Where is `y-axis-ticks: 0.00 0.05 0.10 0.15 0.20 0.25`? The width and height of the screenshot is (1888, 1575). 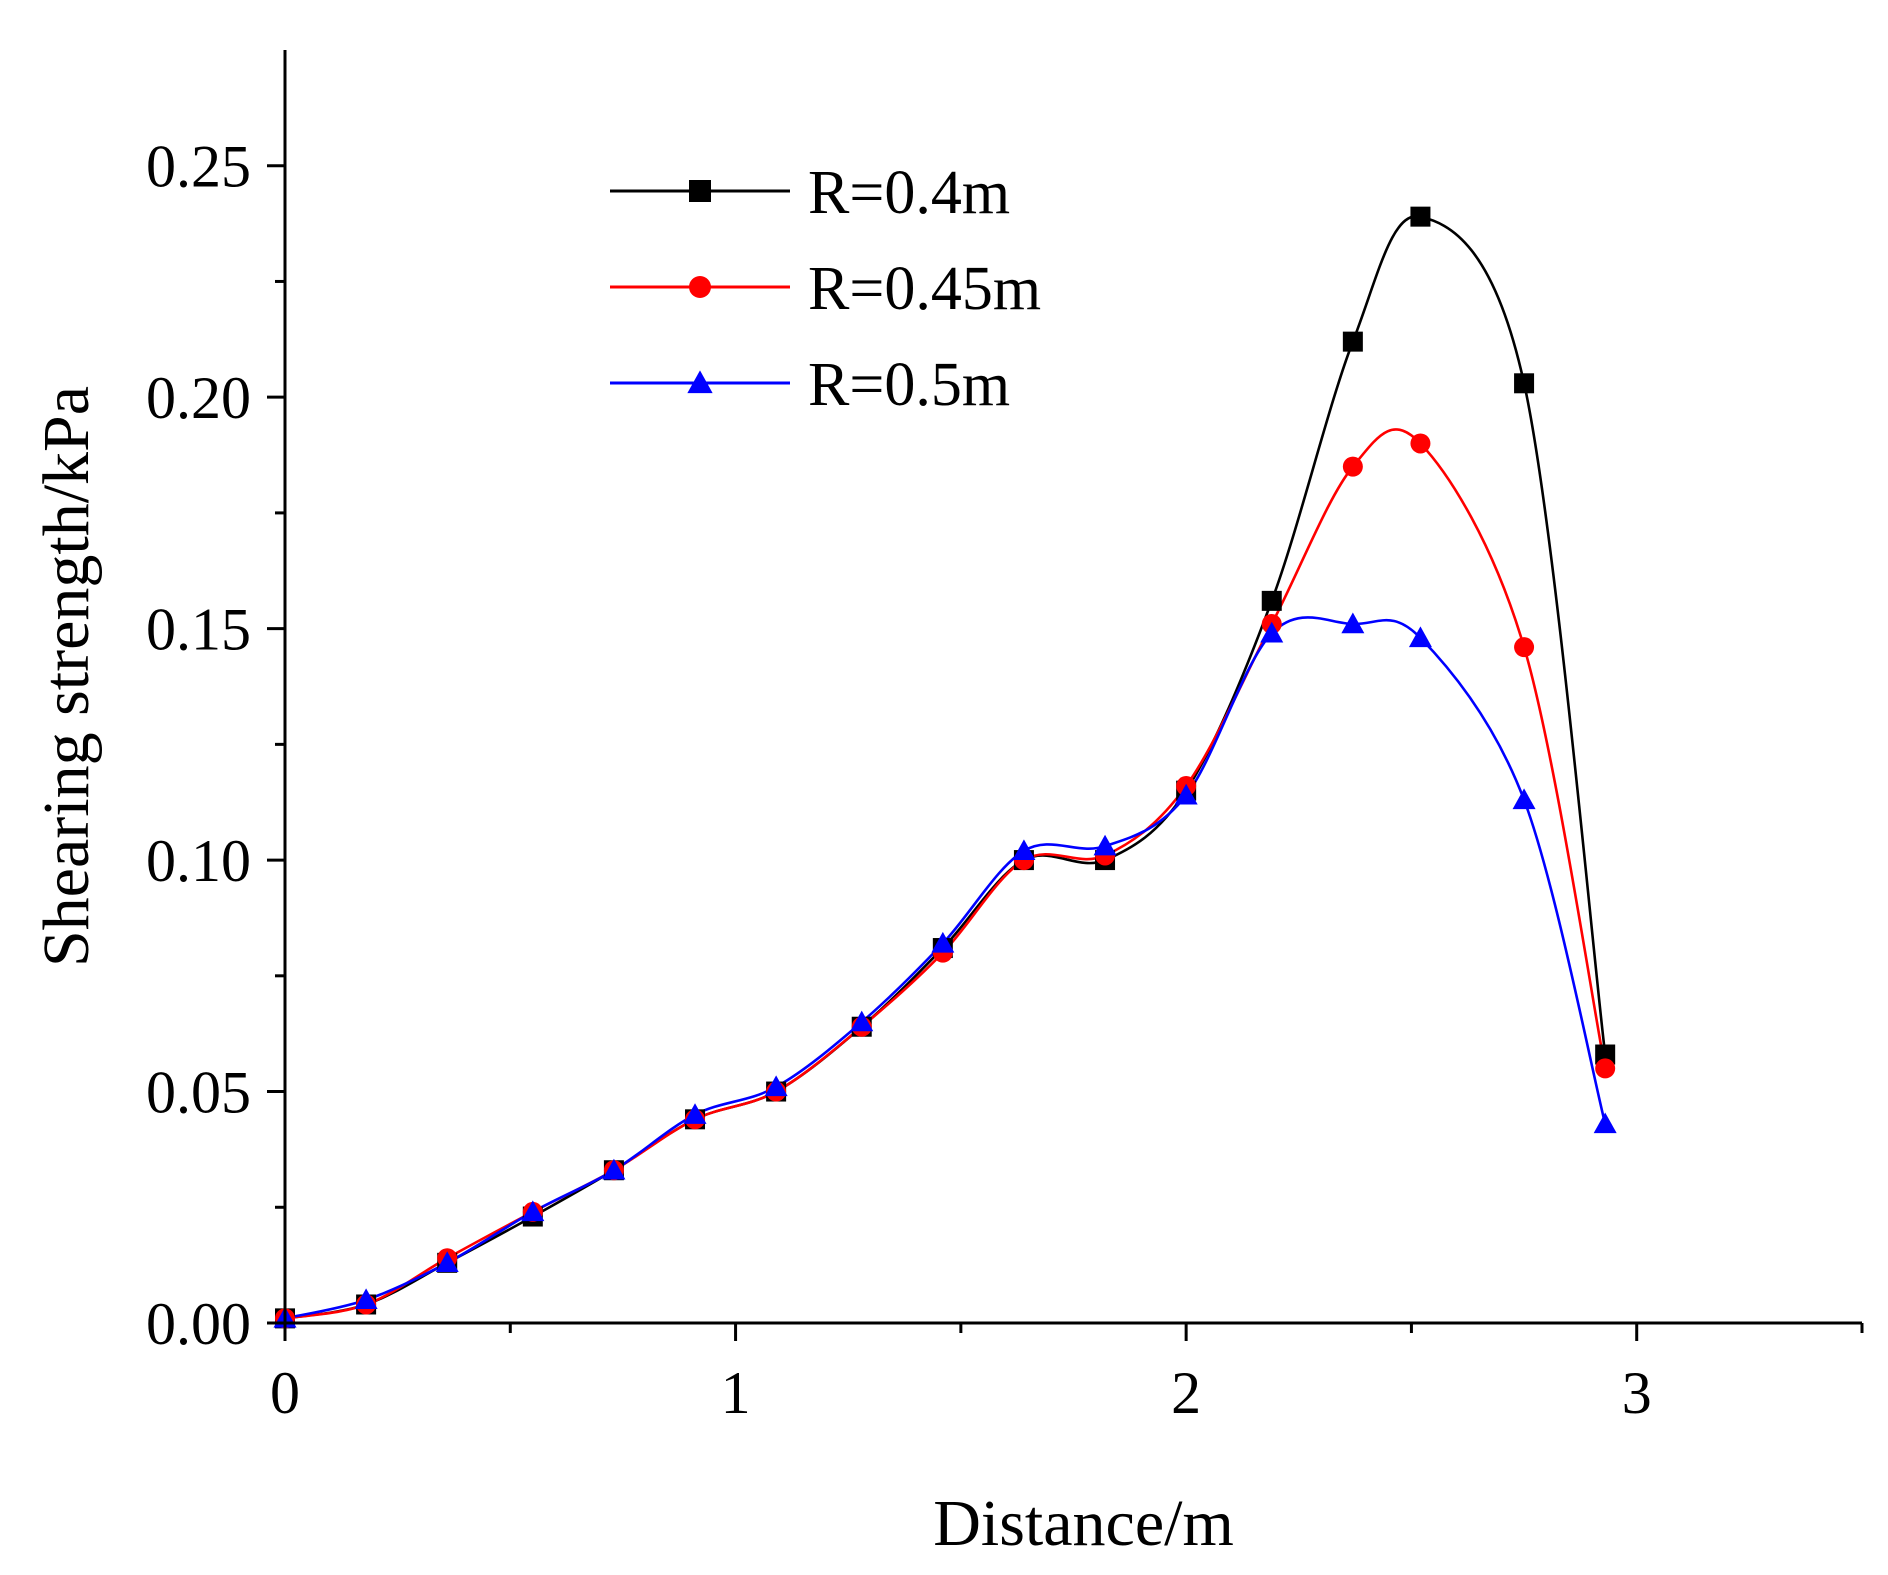 y-axis-ticks: 0.00 0.05 0.10 0.15 0.20 0.25 is located at coordinates (215, 745).